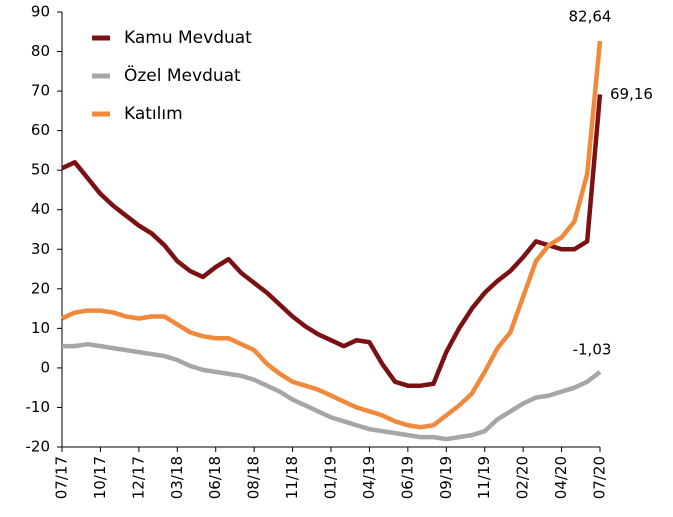 This screenshot has width=673, height=517. What do you see at coordinates (40, 51) in the screenshot?
I see `y-tick-label: 80` at bounding box center [40, 51].